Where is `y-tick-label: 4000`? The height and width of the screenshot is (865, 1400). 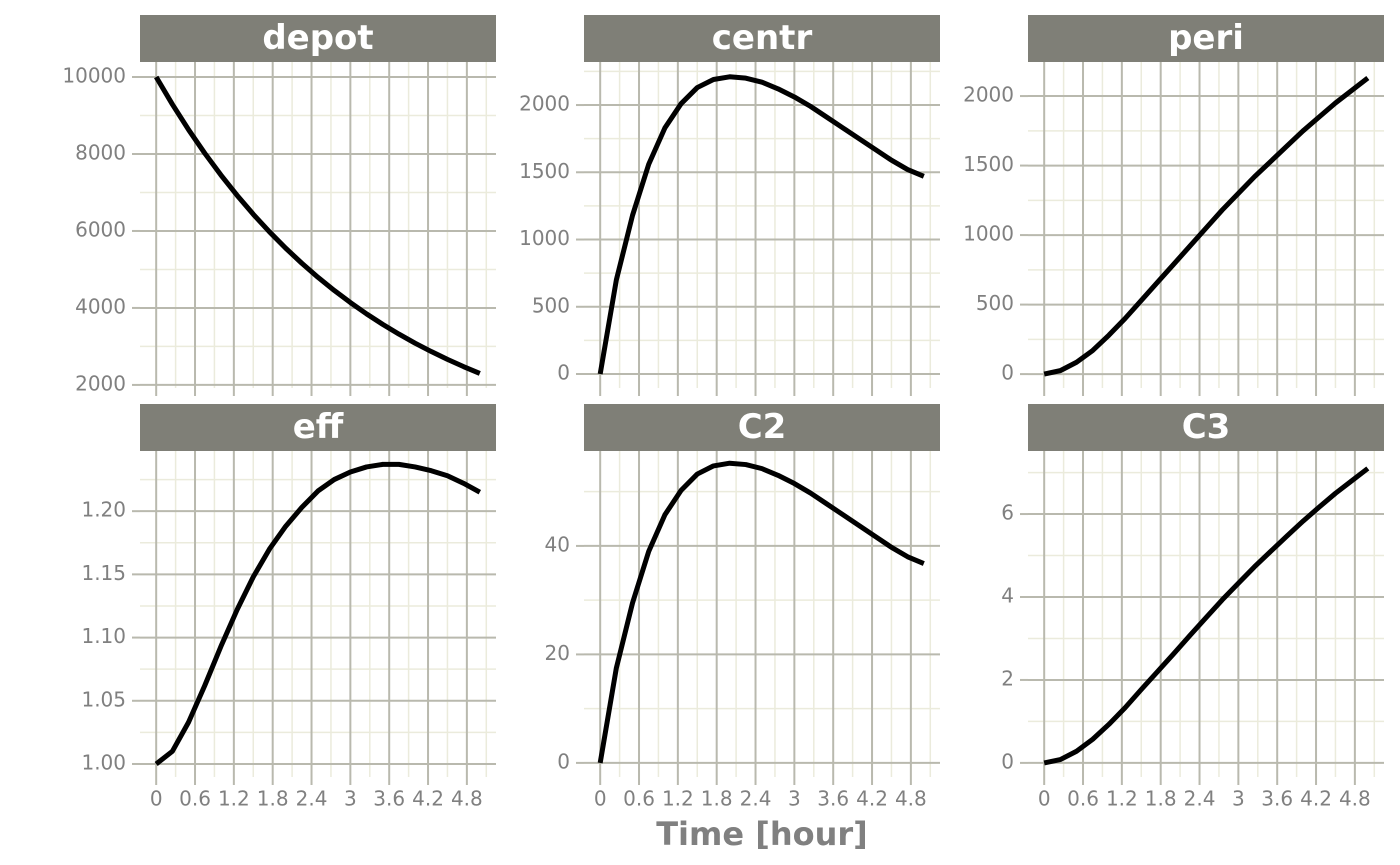
y-tick-label: 4000 is located at coordinates (100, 306).